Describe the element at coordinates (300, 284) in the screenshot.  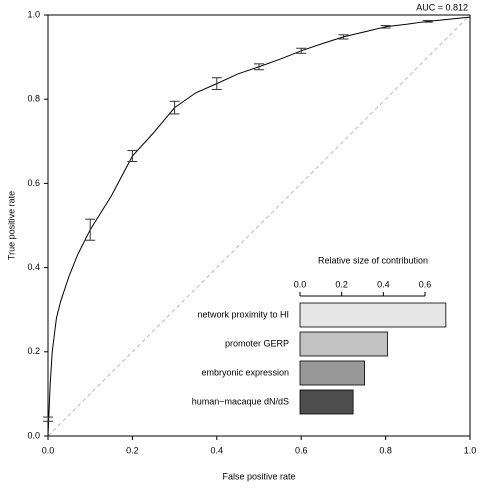
I see `inset-tick-label: 0.0` at that location.